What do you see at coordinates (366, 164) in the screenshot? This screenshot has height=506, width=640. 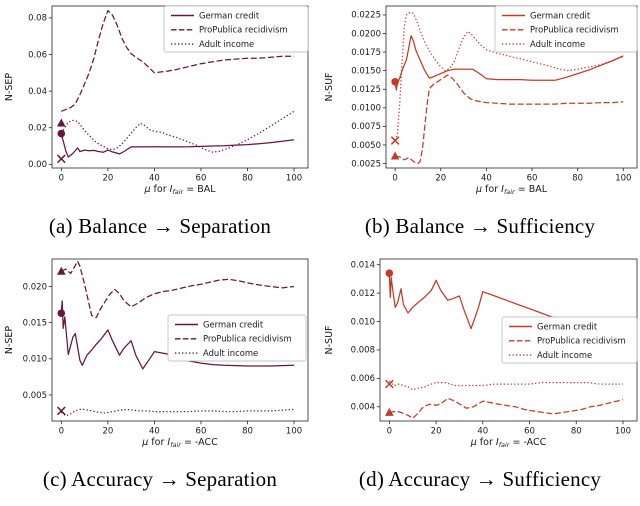 I see `y-tick-label: 0.0025` at bounding box center [366, 164].